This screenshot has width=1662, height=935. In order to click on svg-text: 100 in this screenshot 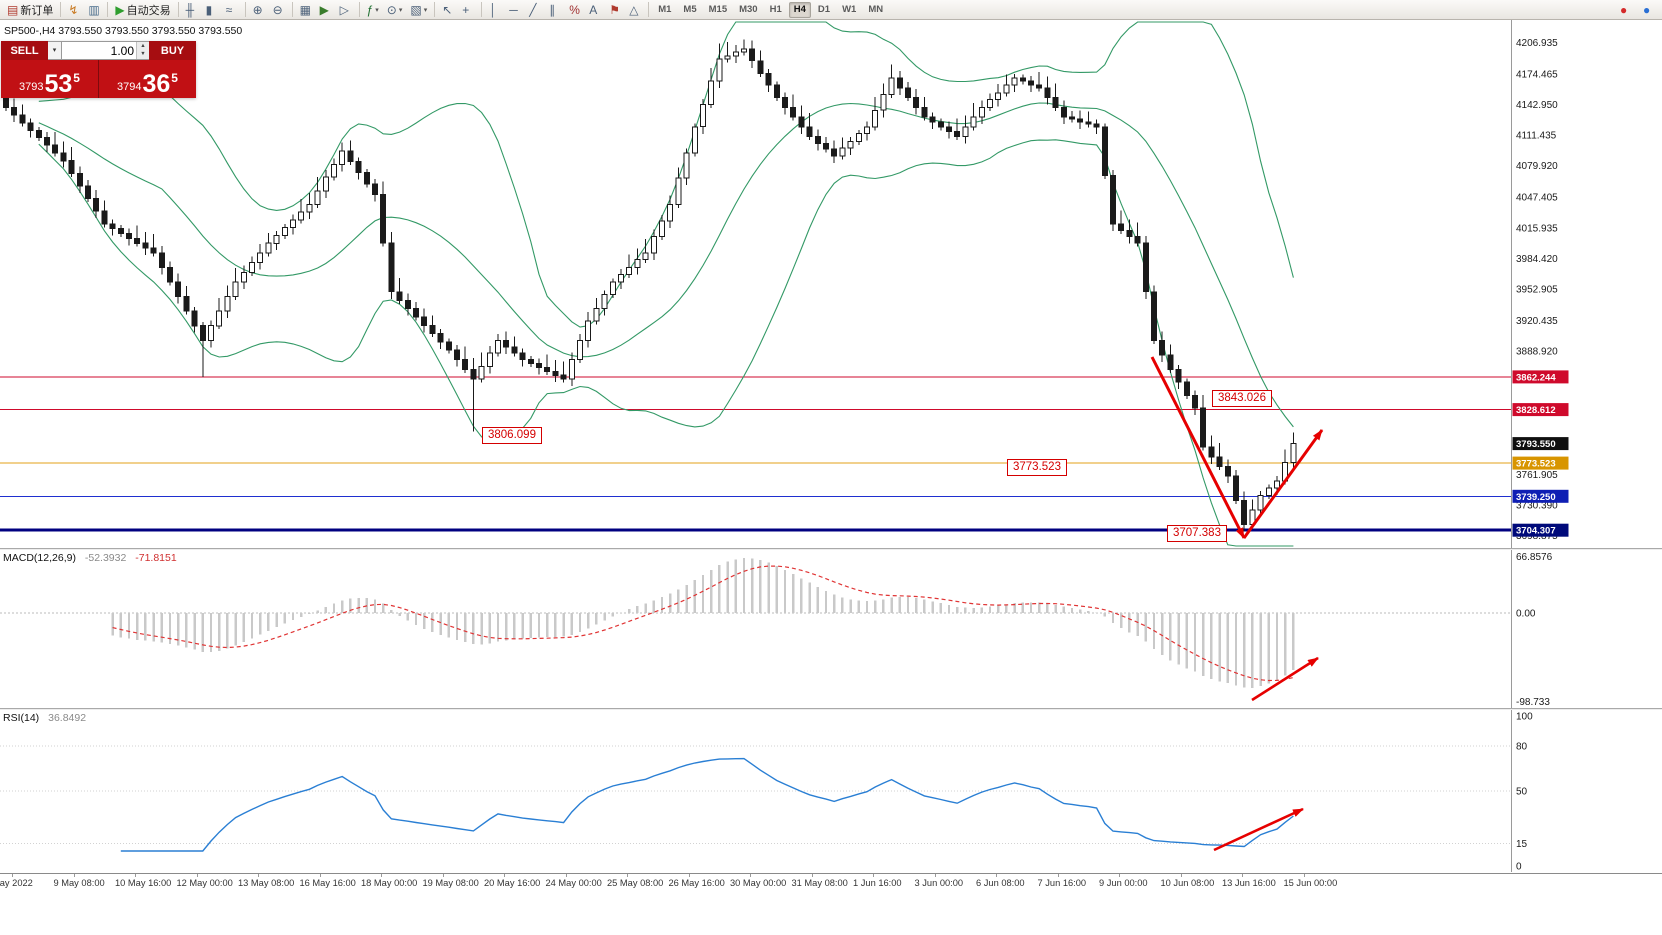, I will do `click(1524, 717)`.